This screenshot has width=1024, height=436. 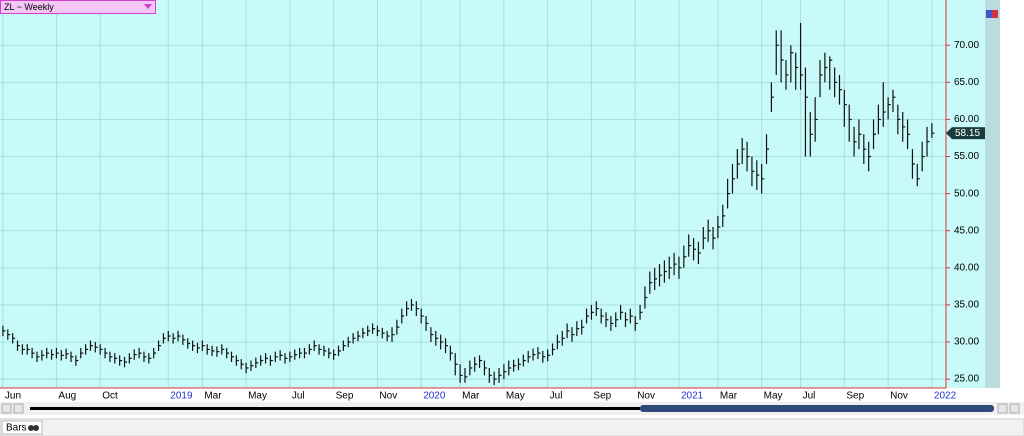 I want to click on y-tick-label: 55.00, so click(x=966, y=156).